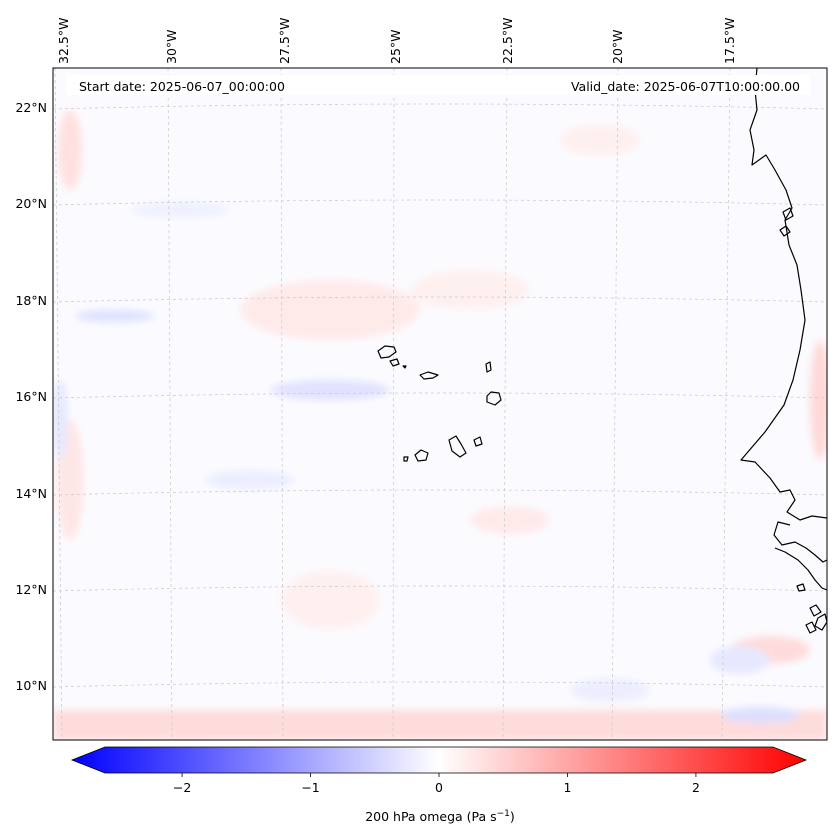 Image resolution: width=837 pixels, height=839 pixels. Describe the element at coordinates (440, 725) in the screenshot. I see `omega-positive-band` at that location.